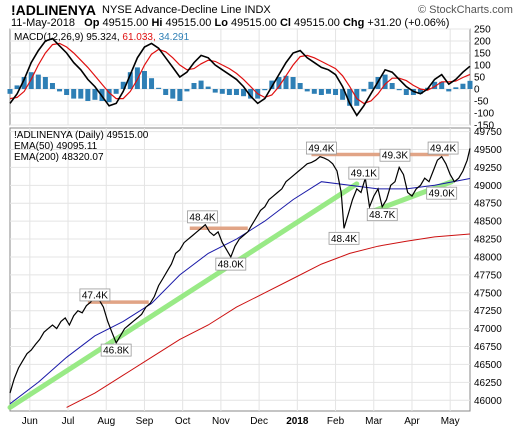  Describe the element at coordinates (174, 37) in the screenshot. I see `macd-legend-hist-value: 34.291` at that location.